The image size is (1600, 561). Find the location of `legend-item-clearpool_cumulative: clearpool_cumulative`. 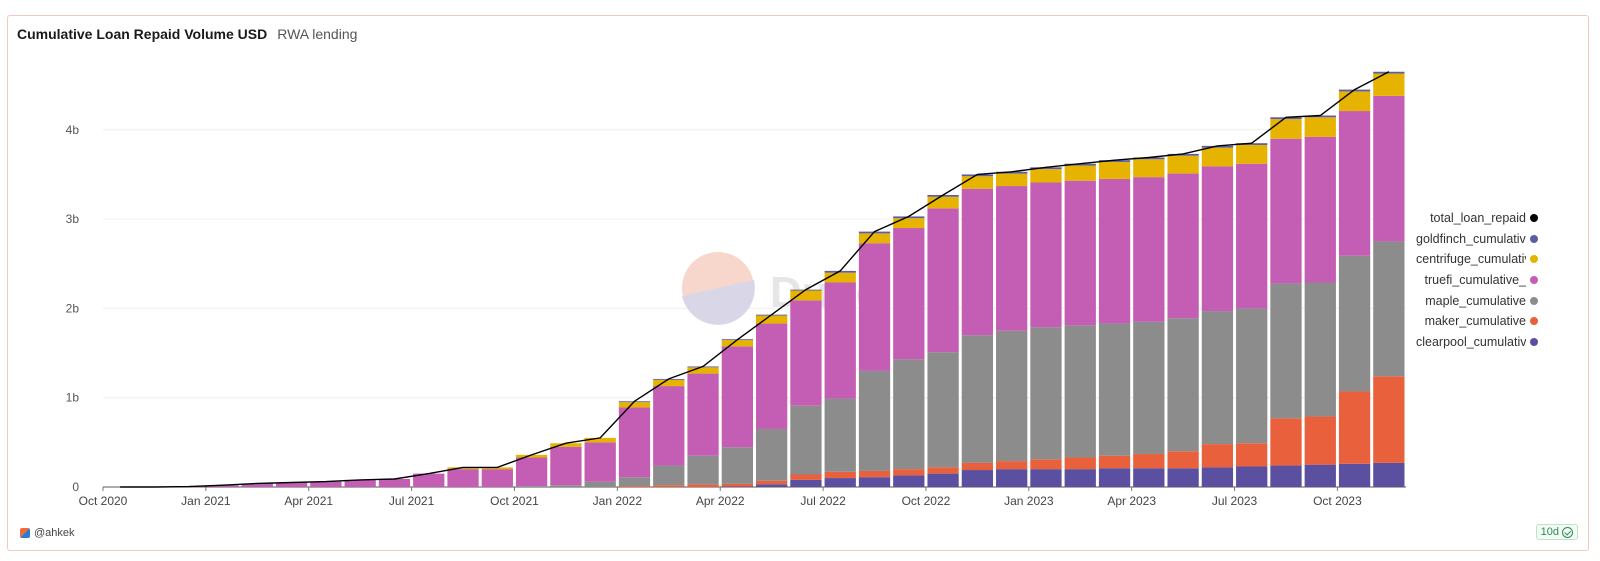

legend-item-clearpool_cumulative: clearpool_cumulative is located at coordinates (1500, 342).